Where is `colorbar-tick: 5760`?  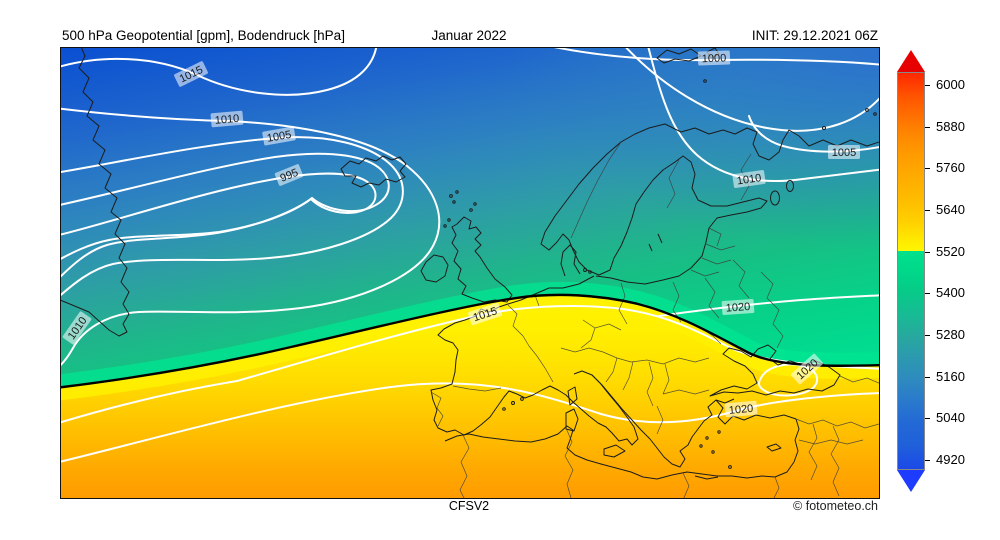 colorbar-tick: 5760 is located at coordinates (945, 168).